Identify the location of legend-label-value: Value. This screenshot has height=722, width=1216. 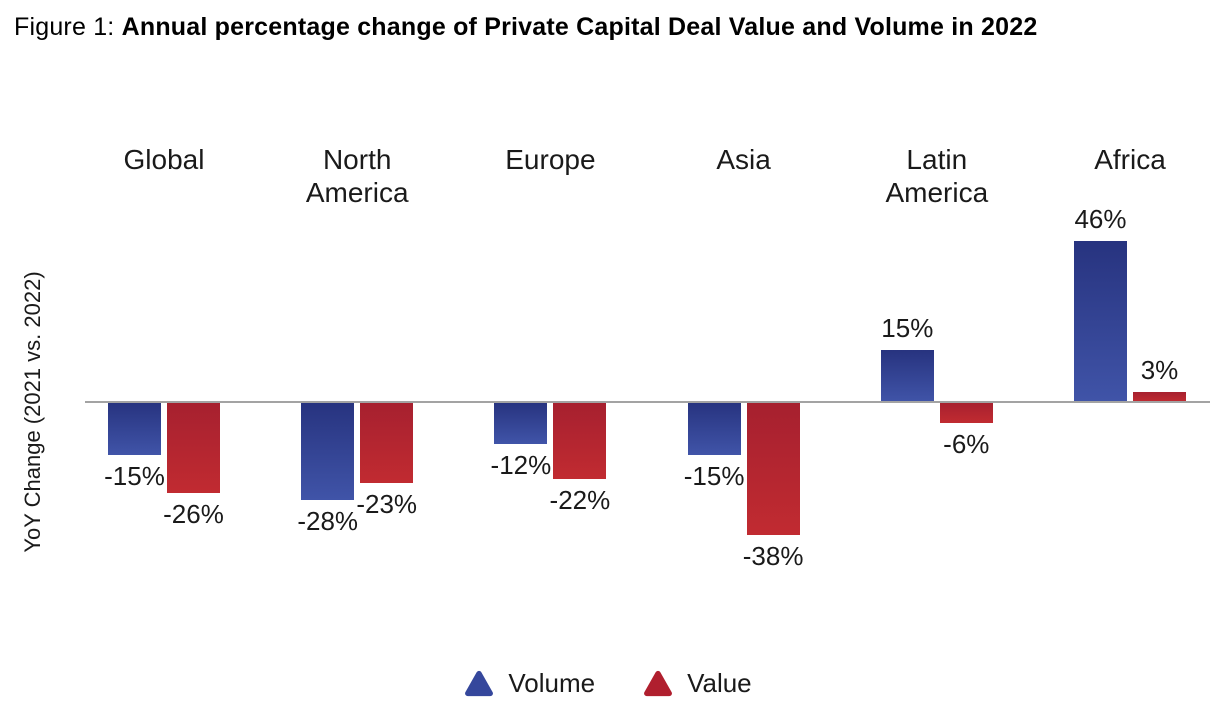
(719, 683).